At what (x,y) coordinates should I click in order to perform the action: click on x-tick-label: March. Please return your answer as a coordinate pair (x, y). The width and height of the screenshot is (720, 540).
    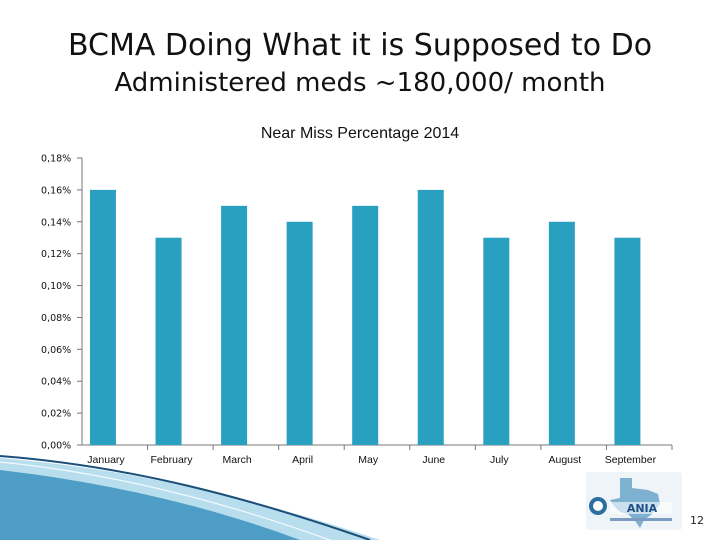
    Looking at the image, I should click on (236, 460).